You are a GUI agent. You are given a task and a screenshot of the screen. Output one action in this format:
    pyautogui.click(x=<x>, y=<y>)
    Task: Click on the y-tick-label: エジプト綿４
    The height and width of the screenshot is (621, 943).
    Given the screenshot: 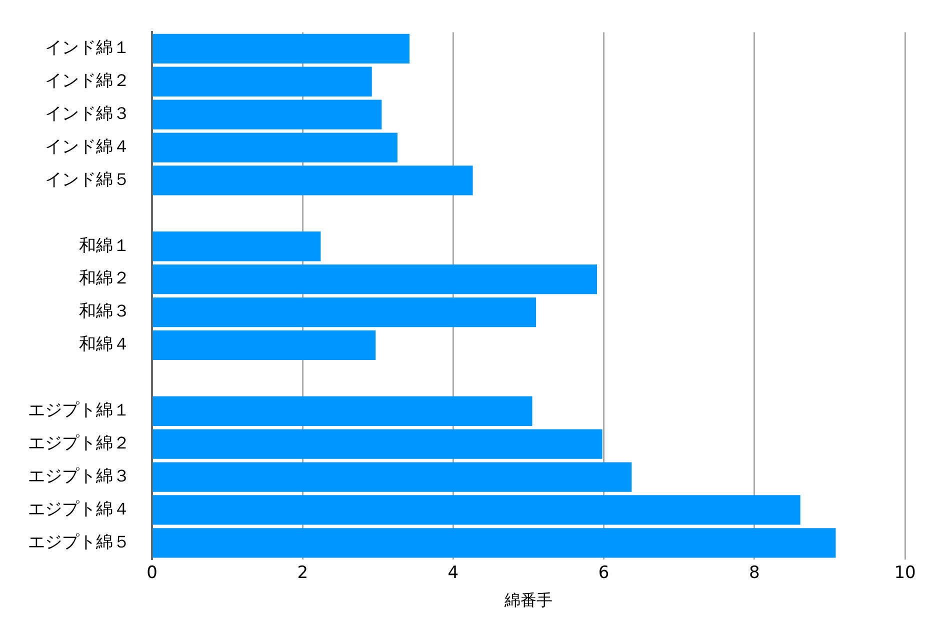 What is the action you would take?
    pyautogui.click(x=79, y=509)
    